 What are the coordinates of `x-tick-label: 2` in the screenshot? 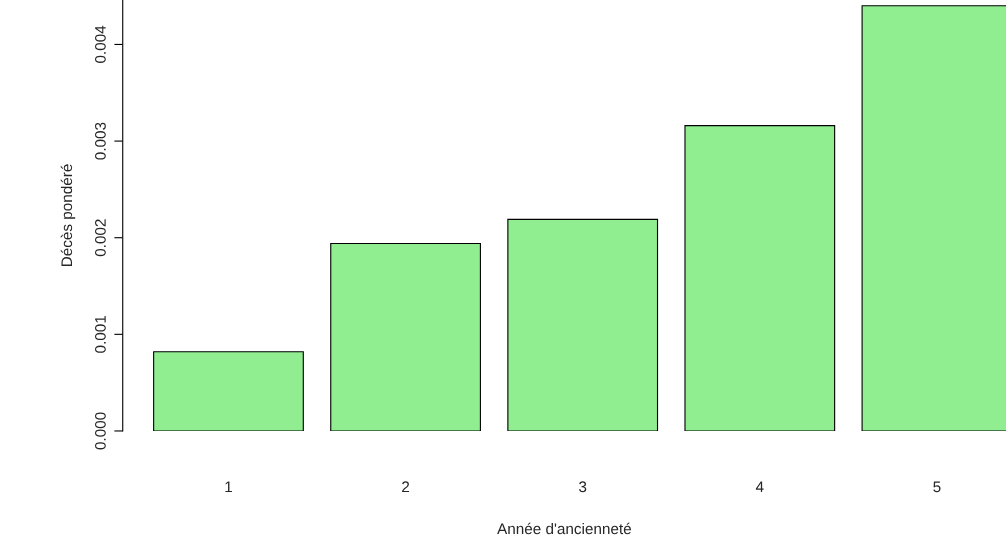 It's located at (406, 487).